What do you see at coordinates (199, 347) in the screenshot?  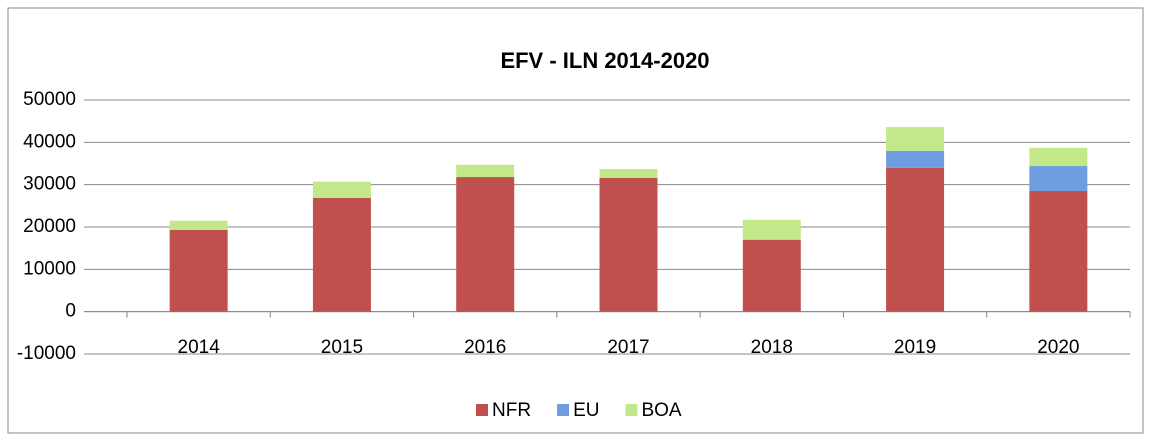 I see `x-tick-label: 2014` at bounding box center [199, 347].